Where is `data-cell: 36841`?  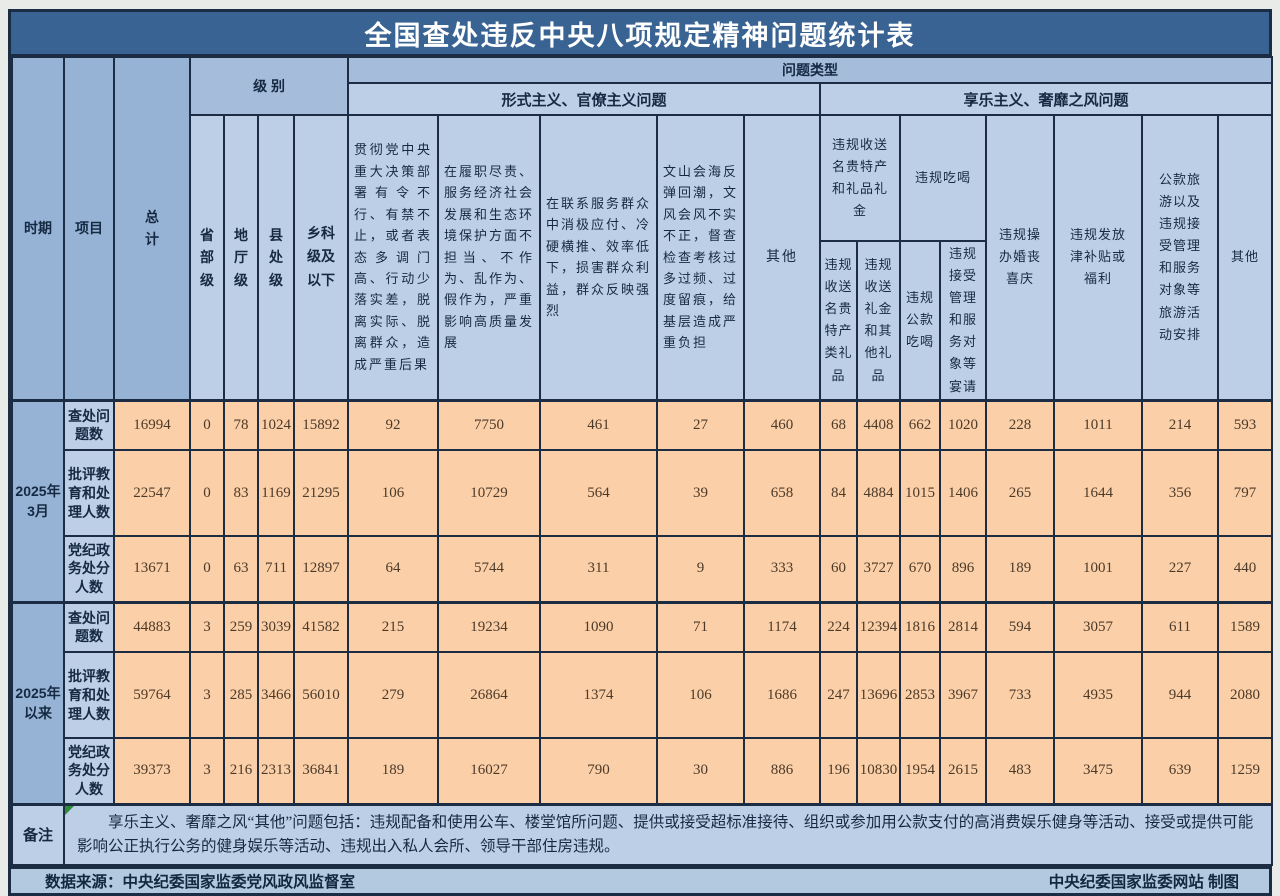
data-cell: 36841 is located at coordinates (321, 771).